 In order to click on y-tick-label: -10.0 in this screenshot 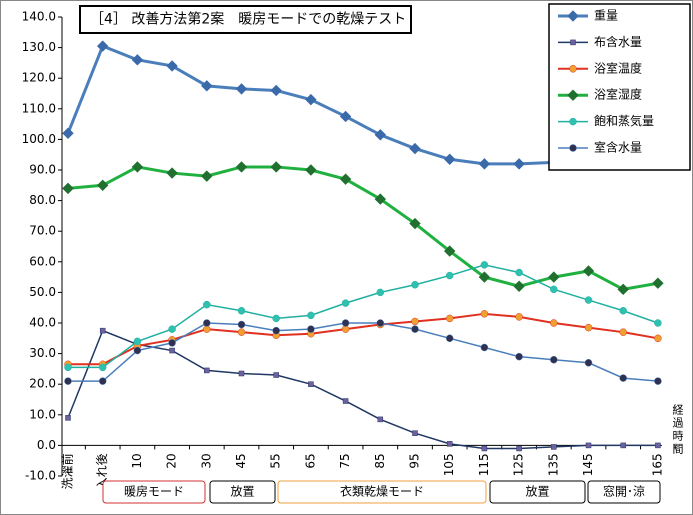, I will do `click(40, 476)`.